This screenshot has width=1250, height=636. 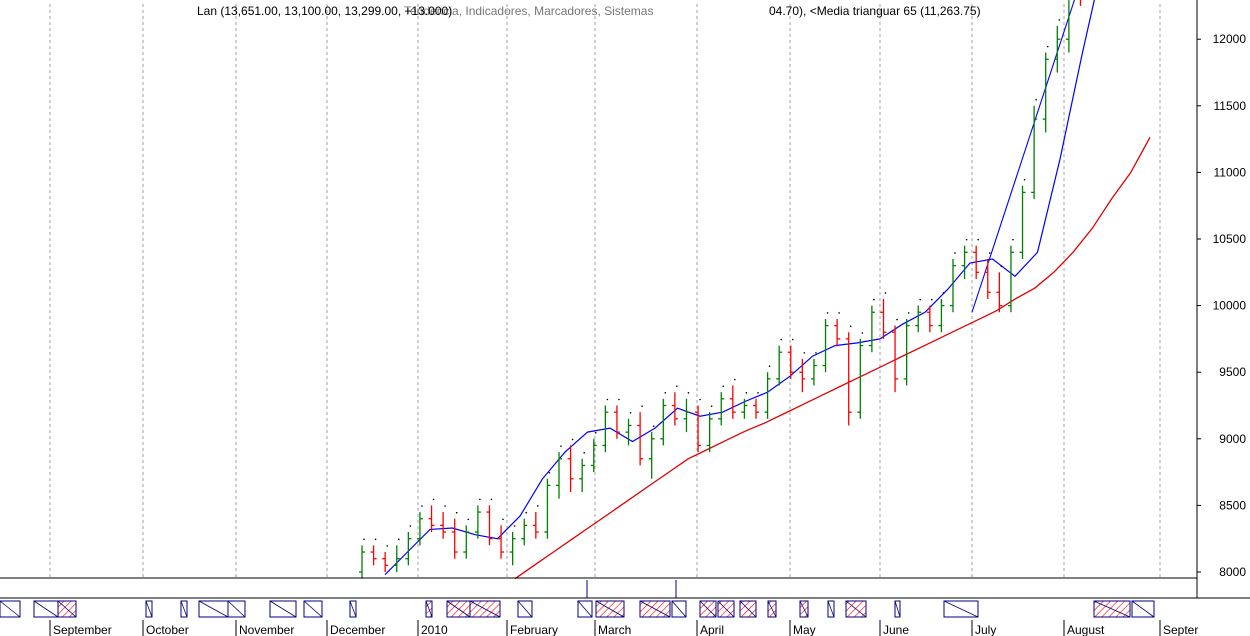 What do you see at coordinates (357, 629) in the screenshot?
I see `month-label: December` at bounding box center [357, 629].